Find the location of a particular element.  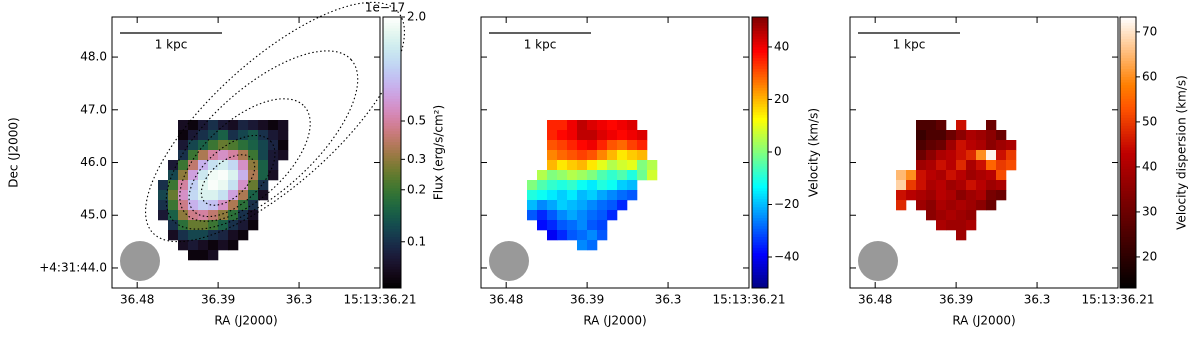

colorbar-tick-label: 0.2 is located at coordinates (416, 189).